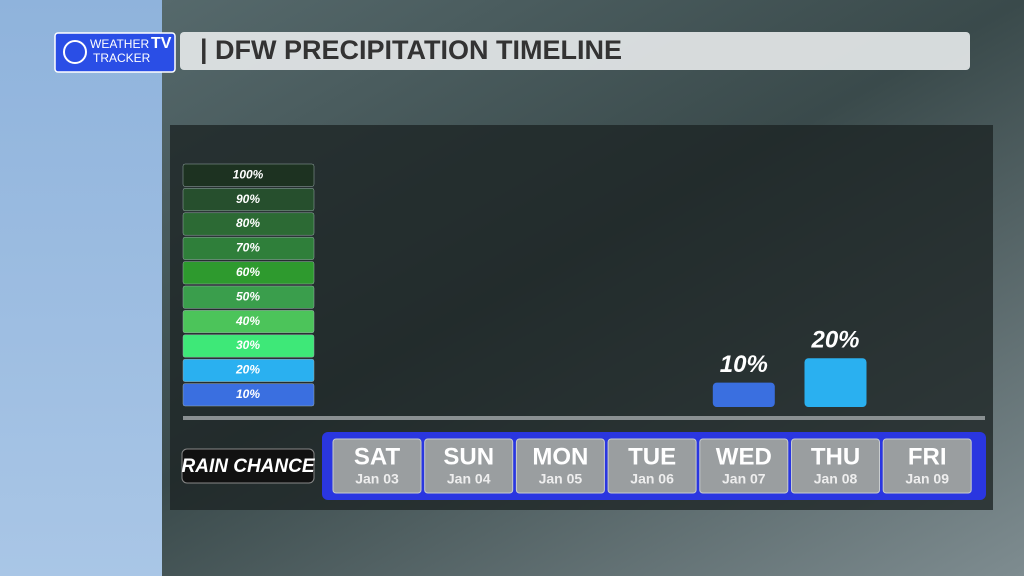 This screenshot has width=1024, height=581. I want to click on y-tick-label: 60%, so click(248, 272).